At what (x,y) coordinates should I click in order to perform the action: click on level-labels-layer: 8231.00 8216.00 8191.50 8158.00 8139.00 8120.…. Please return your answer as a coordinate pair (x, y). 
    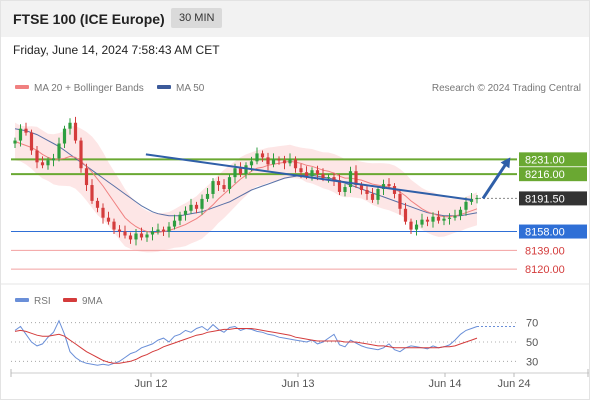
    Looking at the image, I should click on (553, 214).